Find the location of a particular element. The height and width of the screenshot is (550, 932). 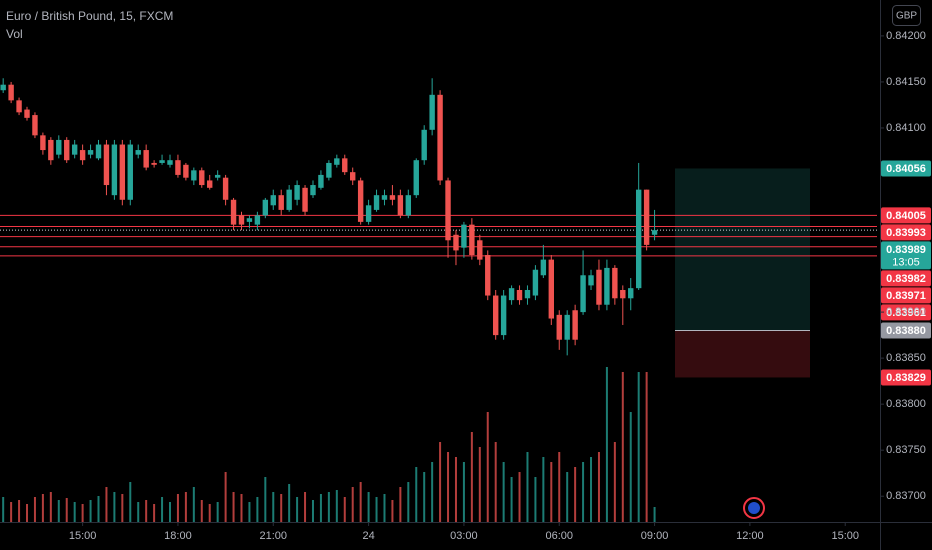

event-icon is located at coordinates (754, 508).